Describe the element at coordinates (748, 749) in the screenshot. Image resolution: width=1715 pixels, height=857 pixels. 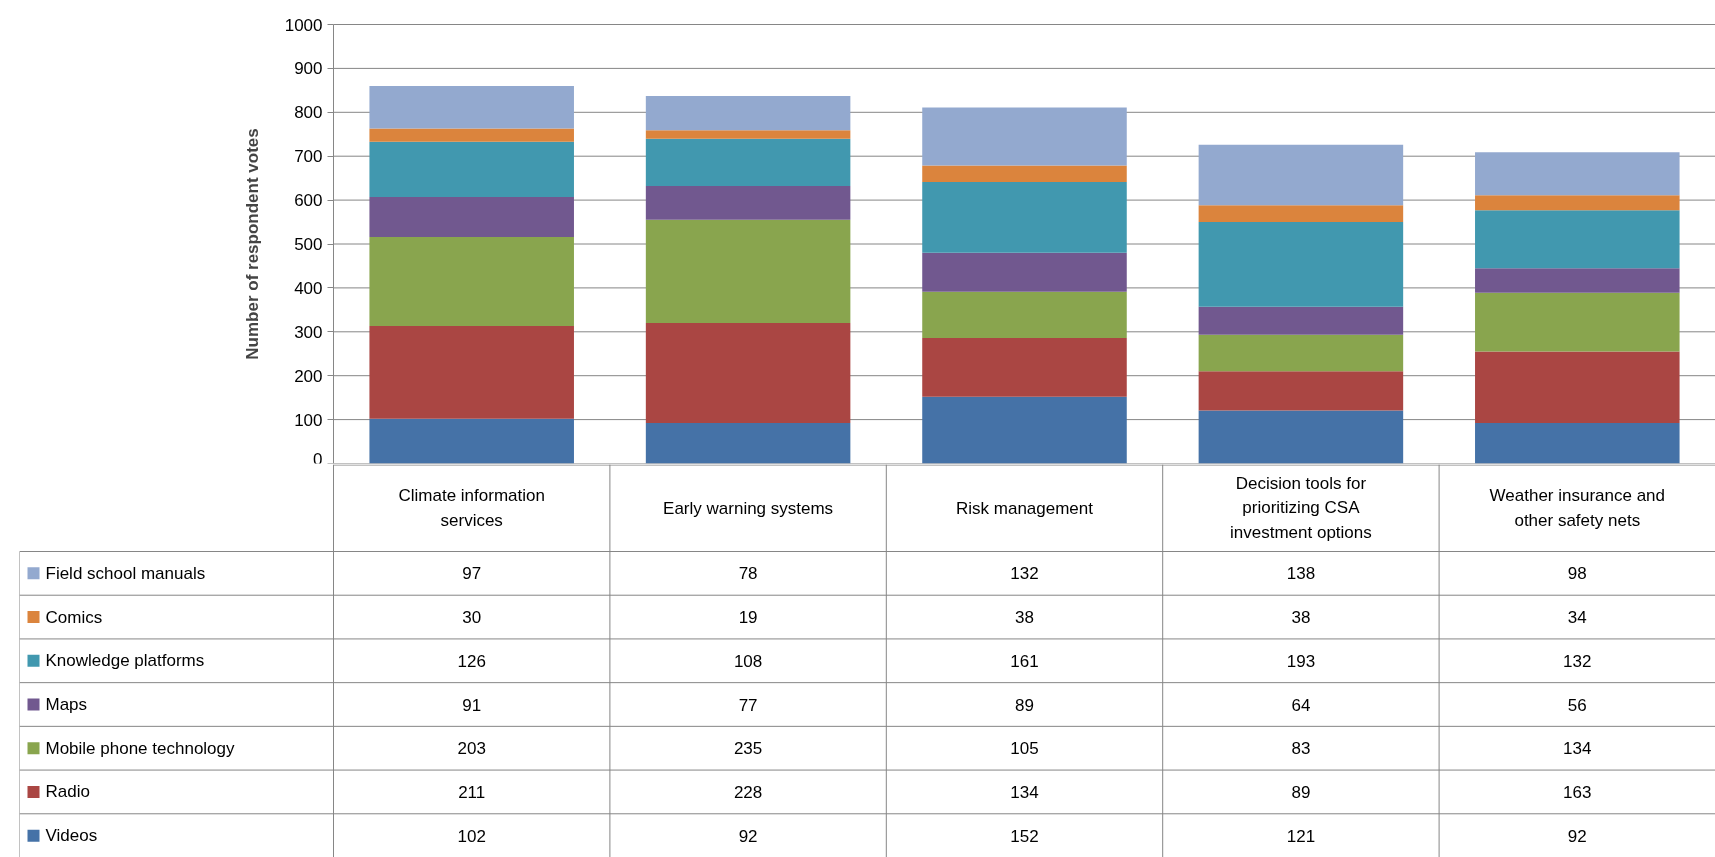
I see `data-label: 235` at that location.